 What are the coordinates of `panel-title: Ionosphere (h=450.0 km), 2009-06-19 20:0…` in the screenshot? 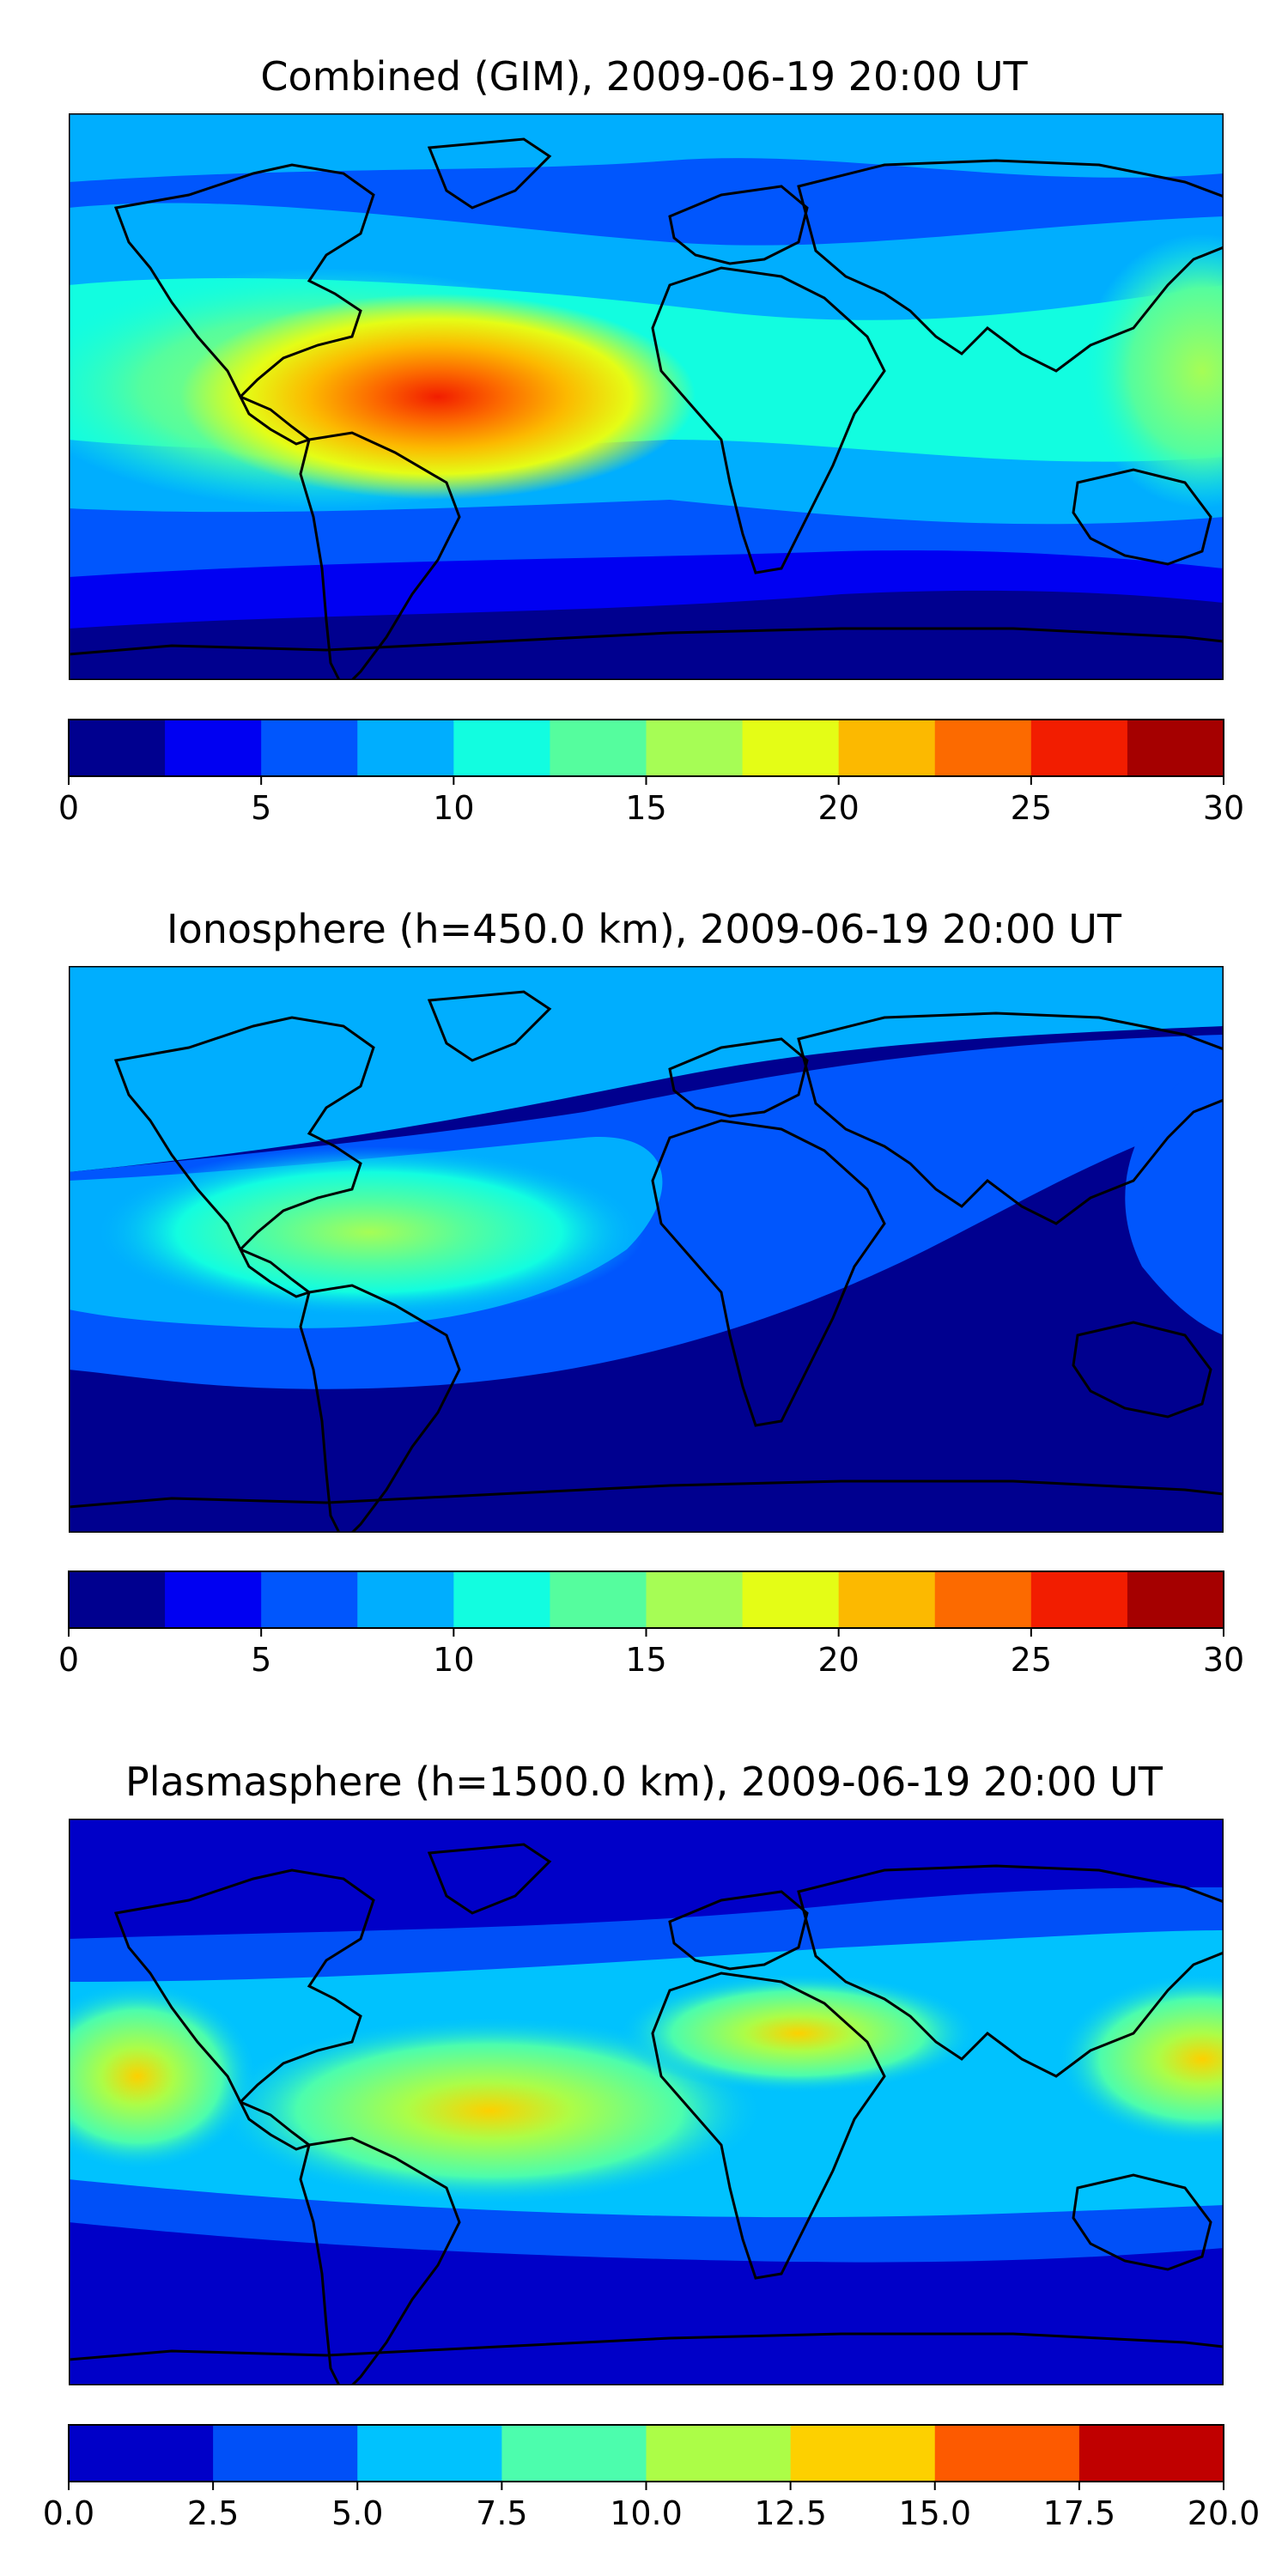 It's located at (644, 929).